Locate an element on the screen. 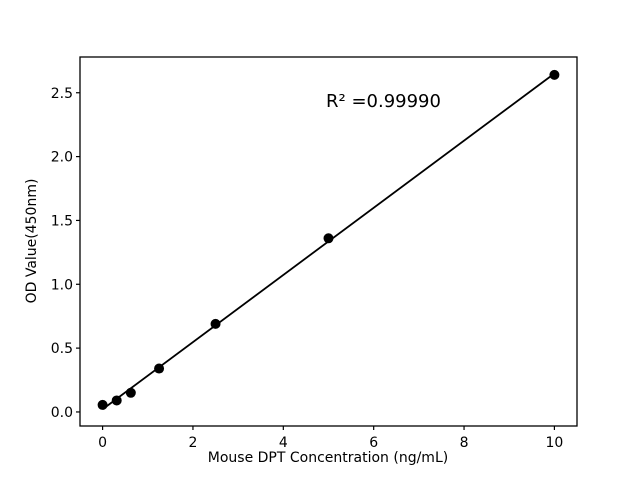  x-tick-label: 2 is located at coordinates (192, 443).